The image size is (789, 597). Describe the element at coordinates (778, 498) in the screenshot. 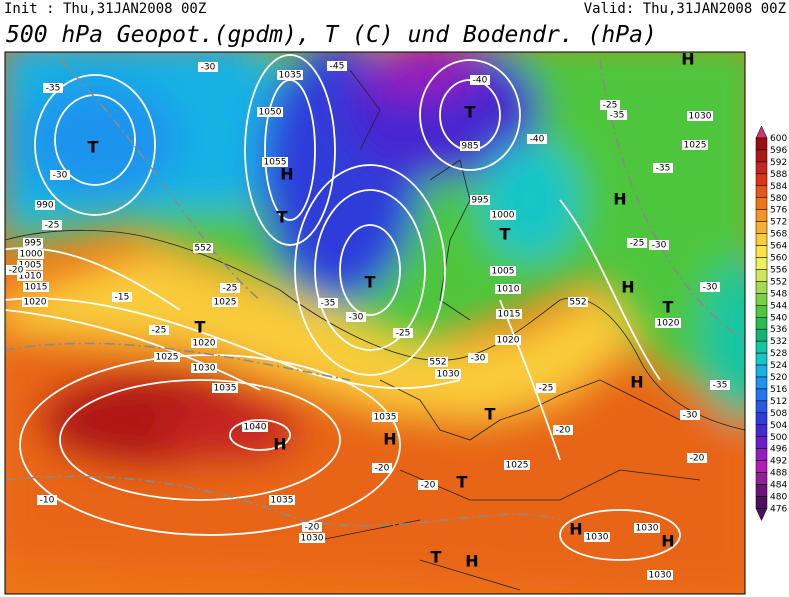

I see `colorbar-label: 480` at that location.